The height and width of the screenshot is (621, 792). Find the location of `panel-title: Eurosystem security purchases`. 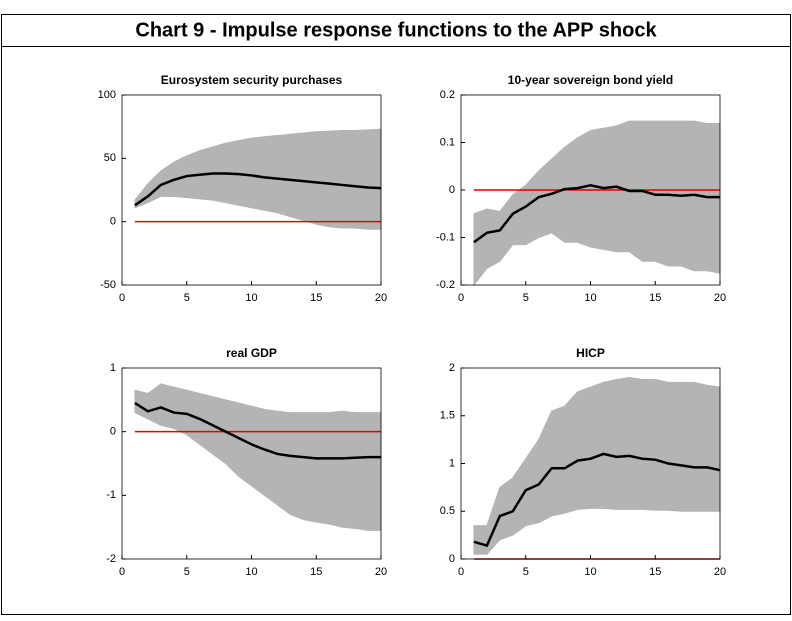

panel-title: Eurosystem security purchases is located at coordinates (252, 80).